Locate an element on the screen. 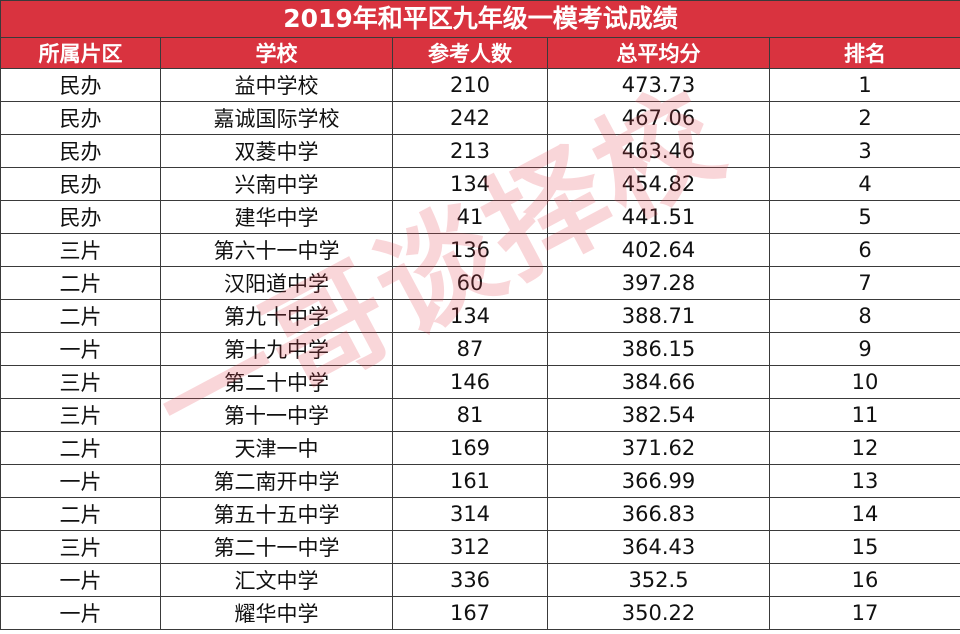  table-row: 民办 嘉诚国际学校 242 467.06 2 is located at coordinates (480, 118).